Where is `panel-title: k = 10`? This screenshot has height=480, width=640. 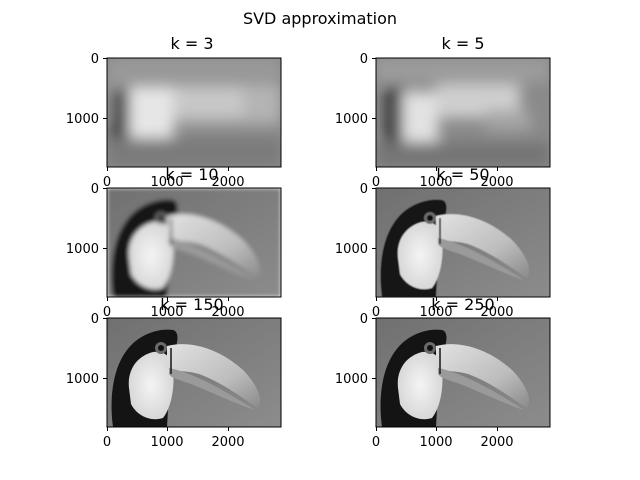 panel-title: k = 10 is located at coordinates (191, 174).